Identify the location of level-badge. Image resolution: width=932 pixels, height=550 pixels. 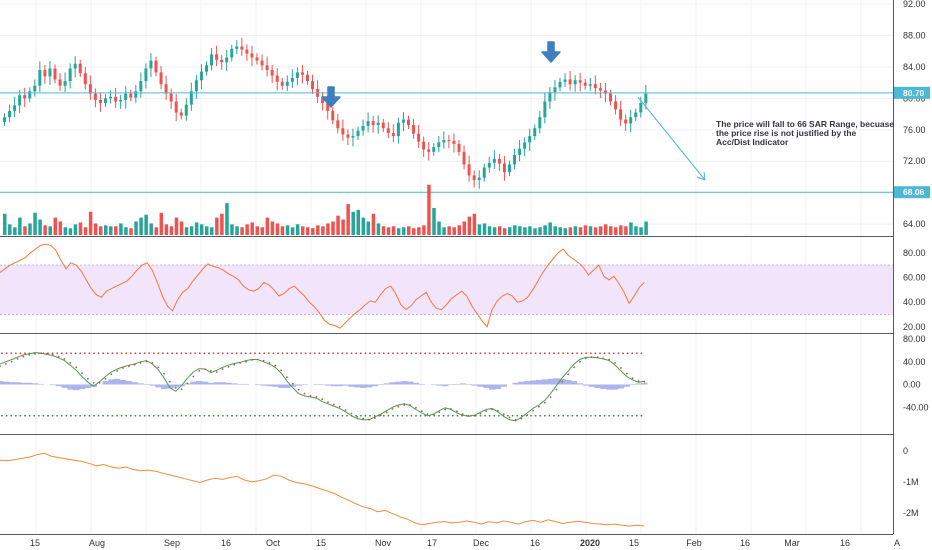
(912, 192).